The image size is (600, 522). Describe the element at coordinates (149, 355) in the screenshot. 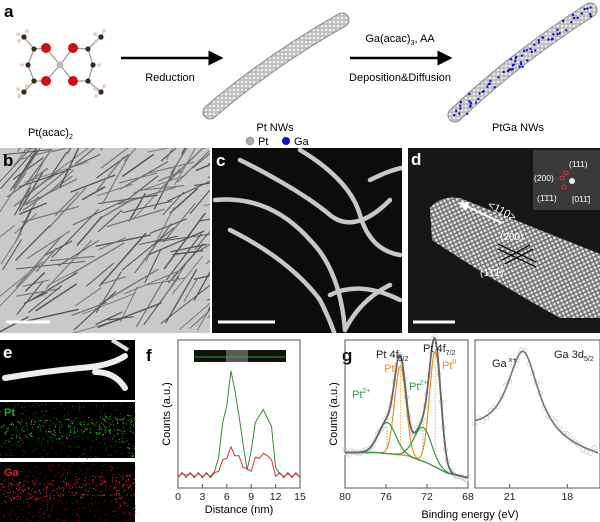

I see `panel-label-f: f` at that location.